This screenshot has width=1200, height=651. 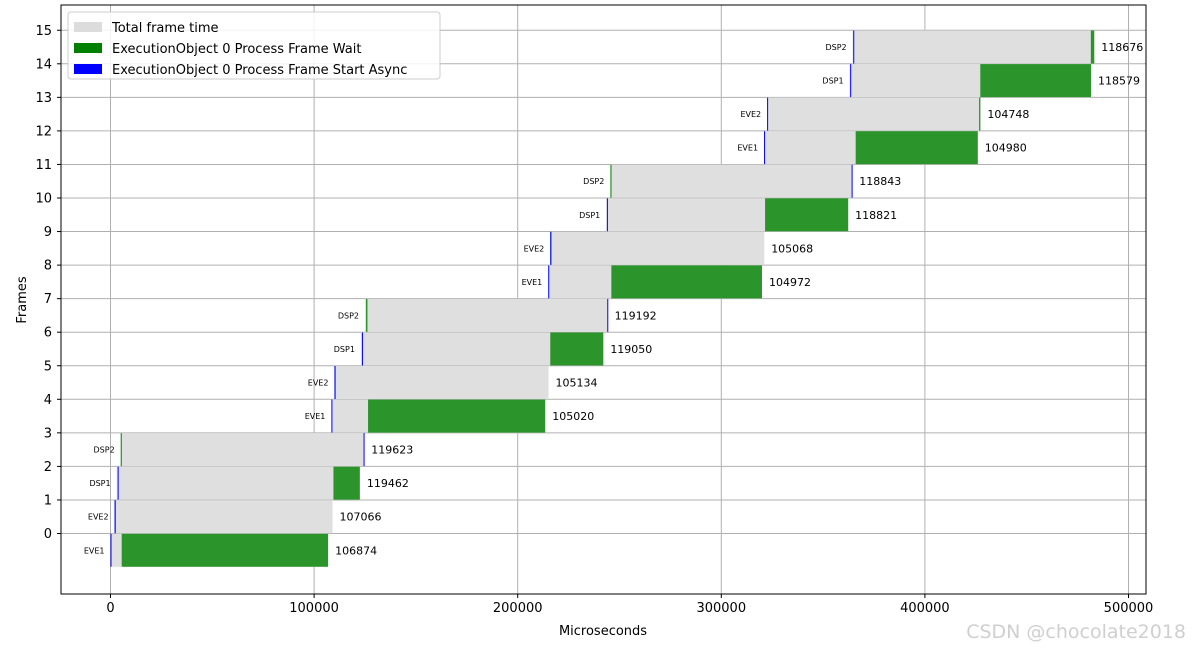 What do you see at coordinates (48, 534) in the screenshot?
I see `y-tick-label: 0` at bounding box center [48, 534].